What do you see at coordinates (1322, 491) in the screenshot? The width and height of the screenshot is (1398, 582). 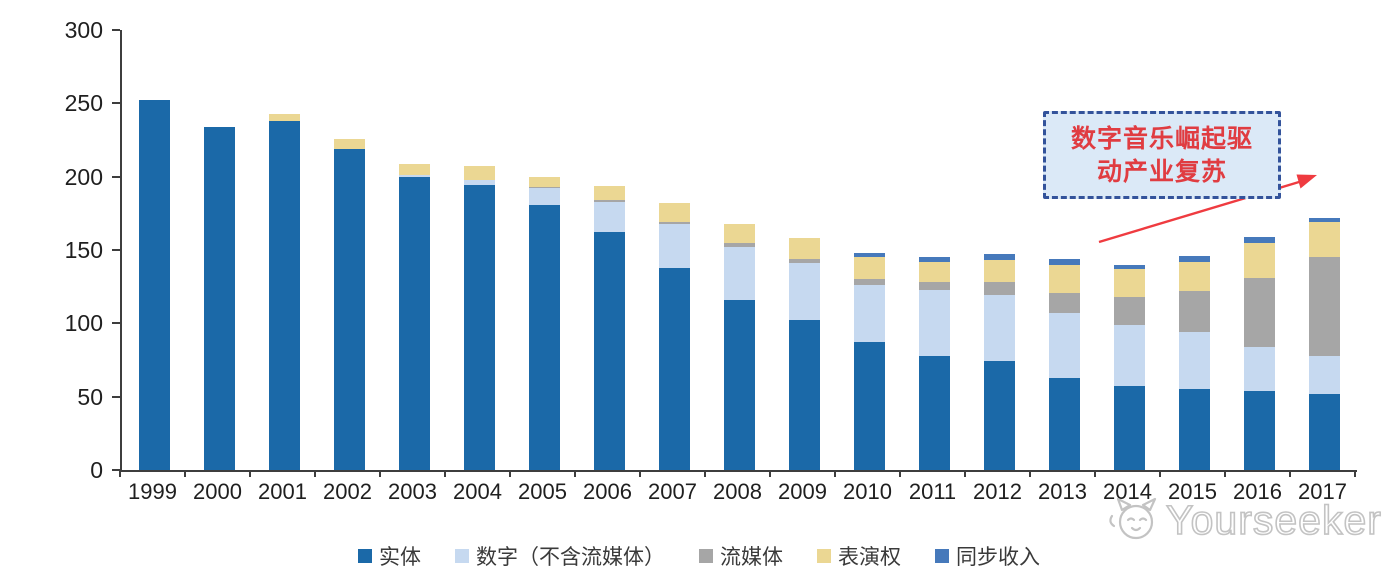 I see `x-tick-label-2017: 2017` at bounding box center [1322, 491].